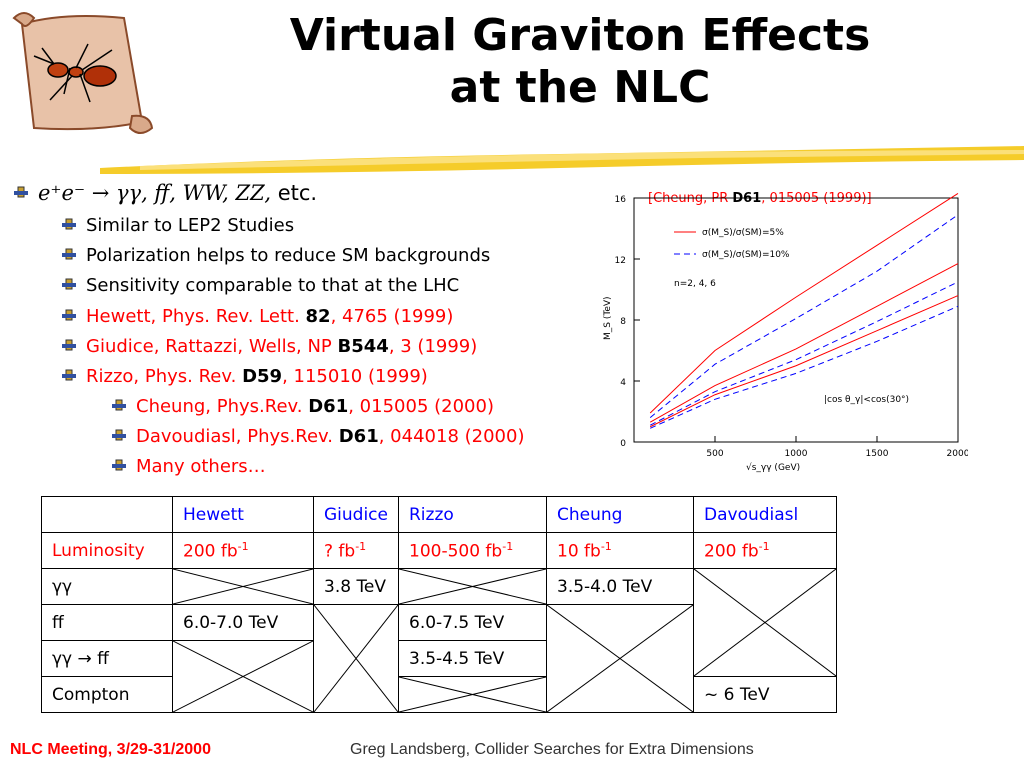 This screenshot has width=1024, height=768. Describe the element at coordinates (620, 261) in the screenshot. I see `y-tick-label: 12` at that location.